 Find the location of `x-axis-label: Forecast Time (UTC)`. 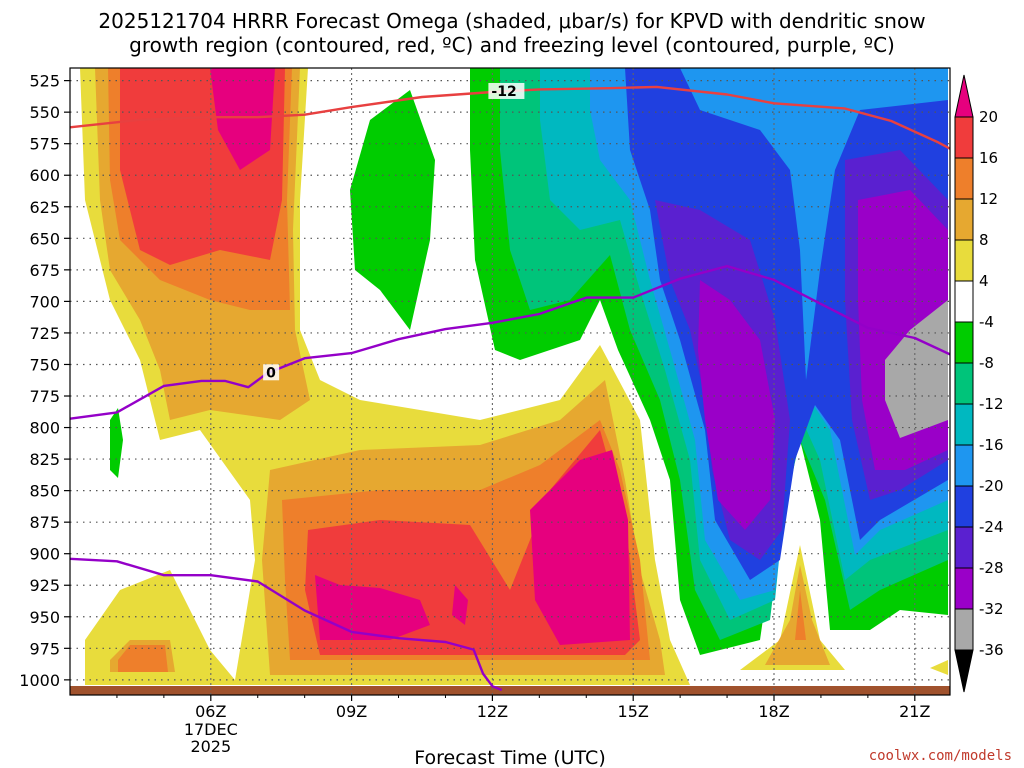

x-axis-label: Forecast Time (UTC) is located at coordinates (509, 757).